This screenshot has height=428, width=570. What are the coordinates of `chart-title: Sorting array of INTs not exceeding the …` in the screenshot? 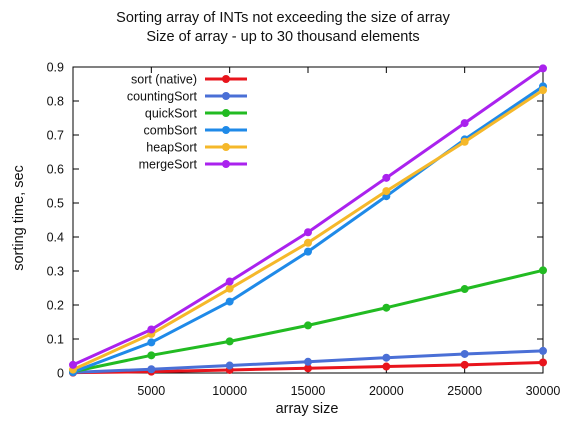 It's located at (283, 18).